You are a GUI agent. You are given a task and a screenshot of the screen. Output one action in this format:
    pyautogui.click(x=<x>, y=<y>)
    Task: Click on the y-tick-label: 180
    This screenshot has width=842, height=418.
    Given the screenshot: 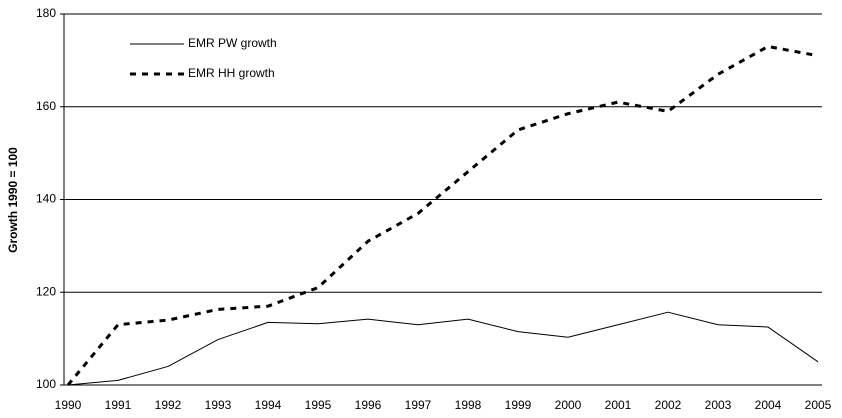 What is the action you would take?
    pyautogui.click(x=46, y=13)
    